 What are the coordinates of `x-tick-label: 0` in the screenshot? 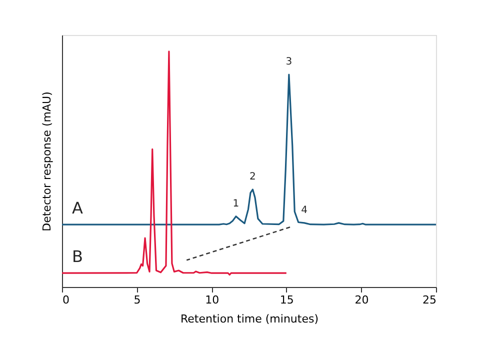 It's located at (66, 300).